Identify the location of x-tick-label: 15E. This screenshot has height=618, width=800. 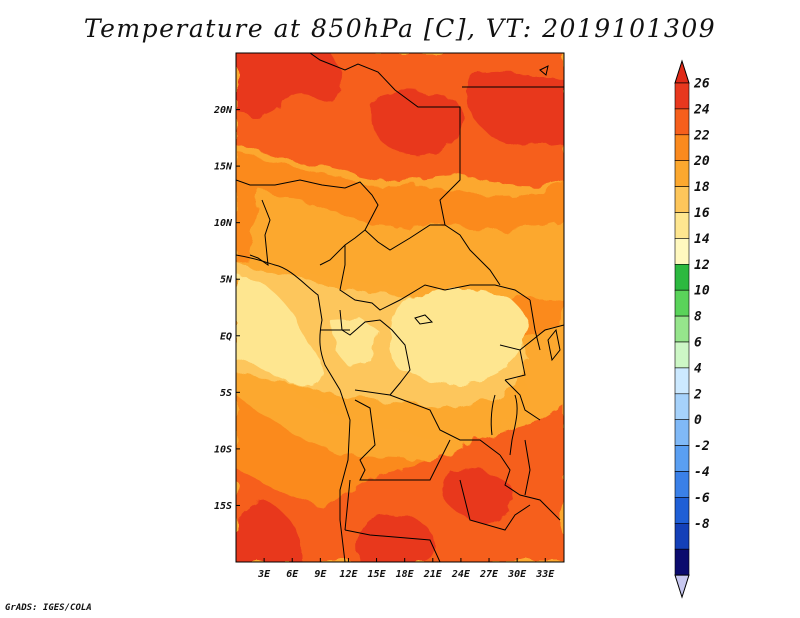
(377, 574).